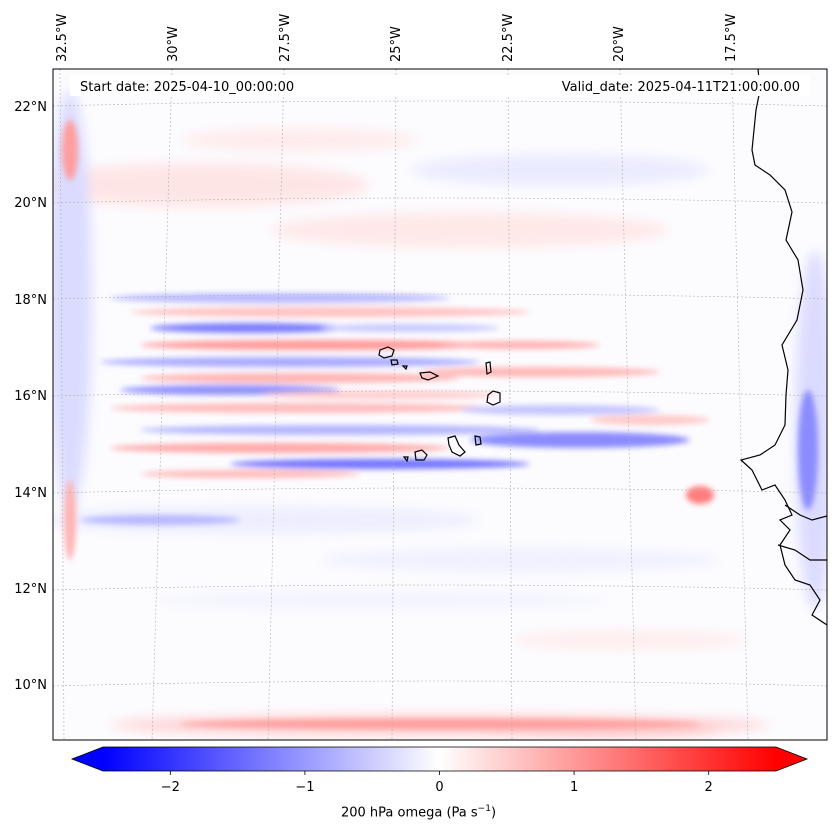 Image resolution: width=837 pixels, height=839 pixels. I want to click on start-date-label: Start date: 2025-04-10_00:00:00, so click(187, 87).